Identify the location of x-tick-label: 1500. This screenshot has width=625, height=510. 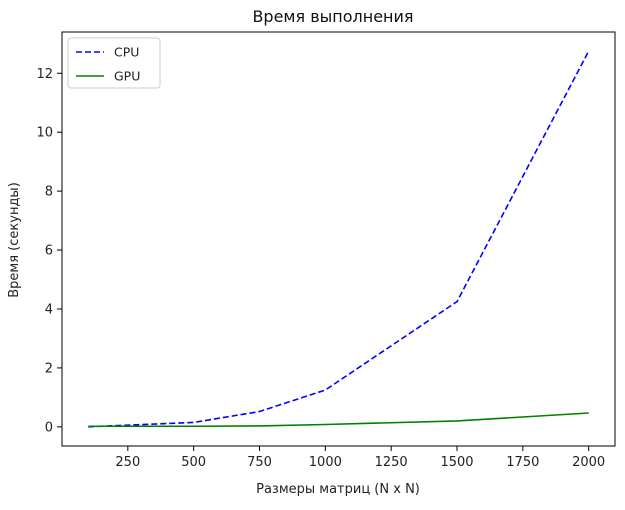
(456, 462).